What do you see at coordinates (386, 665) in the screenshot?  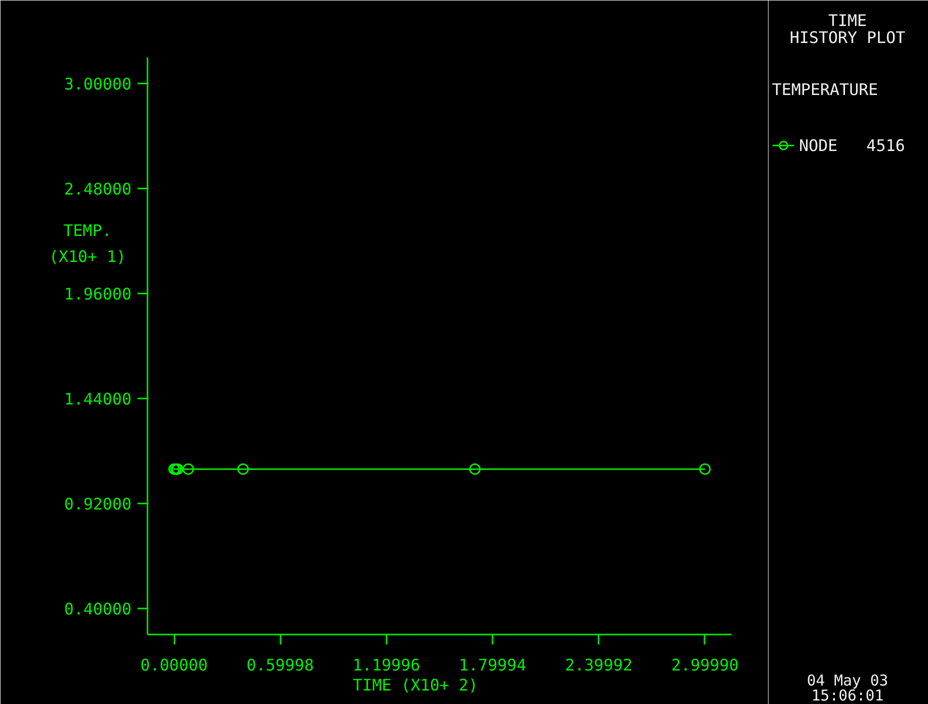 I see `x-tick-label: 1.19996` at bounding box center [386, 665].